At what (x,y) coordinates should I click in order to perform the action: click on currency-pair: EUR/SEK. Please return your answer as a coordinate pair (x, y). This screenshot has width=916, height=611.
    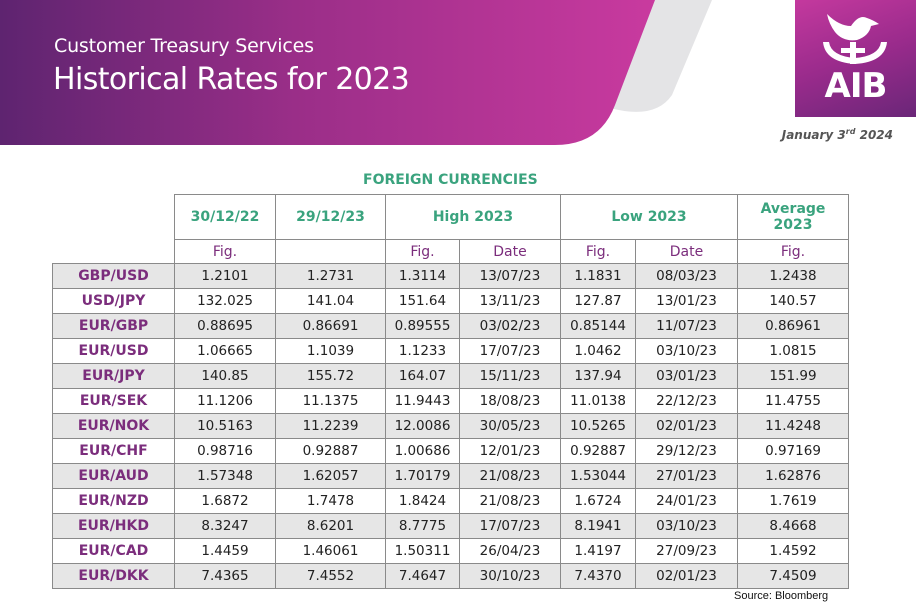
    Looking at the image, I should click on (113, 401).